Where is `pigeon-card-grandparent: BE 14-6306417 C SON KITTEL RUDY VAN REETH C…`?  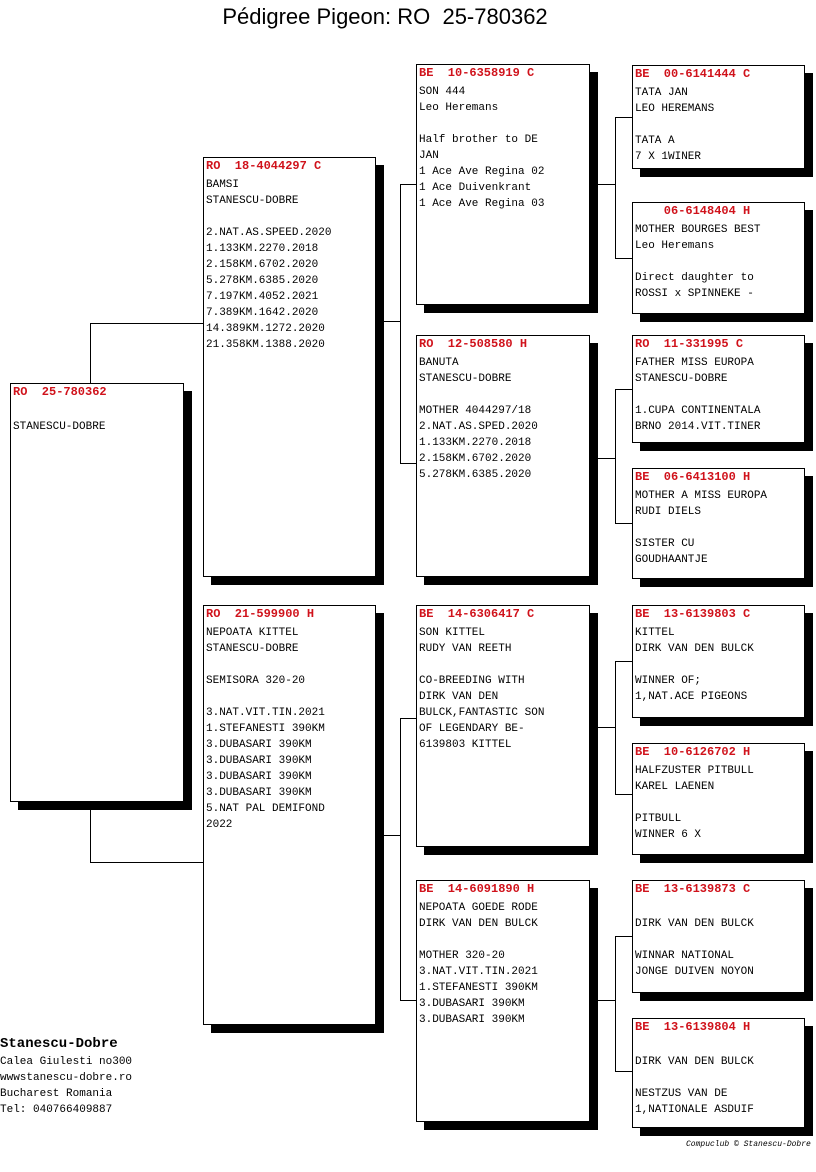 pigeon-card-grandparent: BE 14-6306417 C SON KITTEL RUDY VAN REETH C… is located at coordinates (503, 726).